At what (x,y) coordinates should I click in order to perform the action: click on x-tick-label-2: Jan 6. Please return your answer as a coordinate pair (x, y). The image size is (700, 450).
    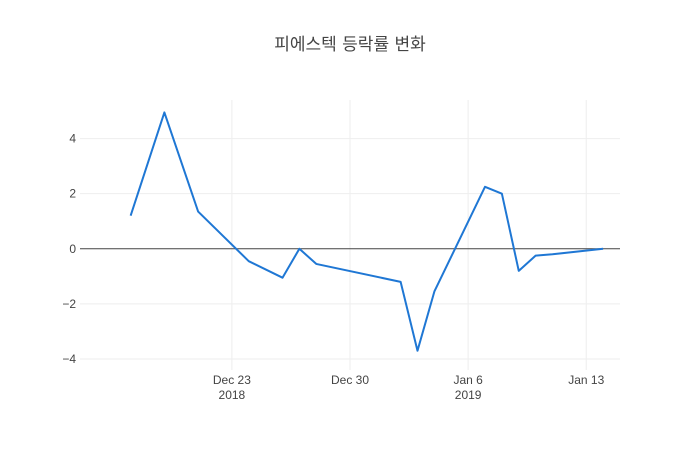
    Looking at the image, I should click on (468, 380).